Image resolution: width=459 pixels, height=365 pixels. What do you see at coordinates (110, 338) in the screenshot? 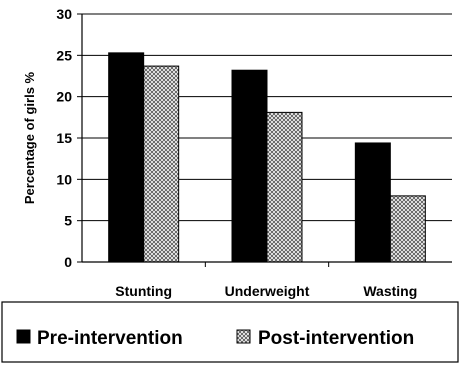
I see `legend-label-pre-intervention: Pre-intervention` at bounding box center [110, 338].